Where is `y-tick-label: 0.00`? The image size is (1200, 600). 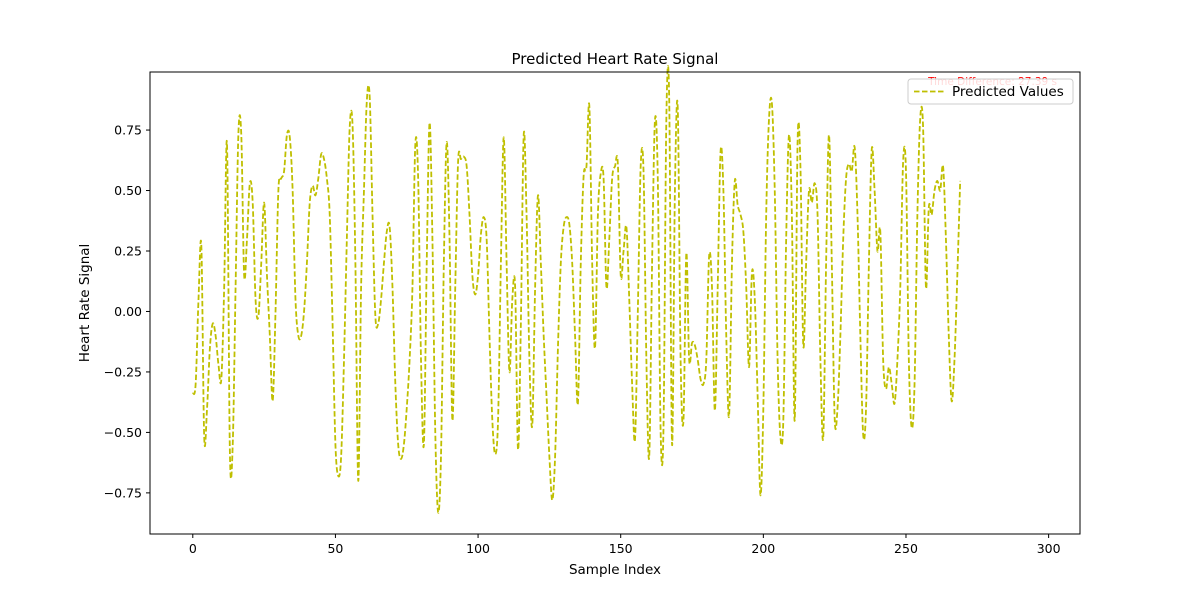
y-tick-label: 0.00 is located at coordinates (128, 311).